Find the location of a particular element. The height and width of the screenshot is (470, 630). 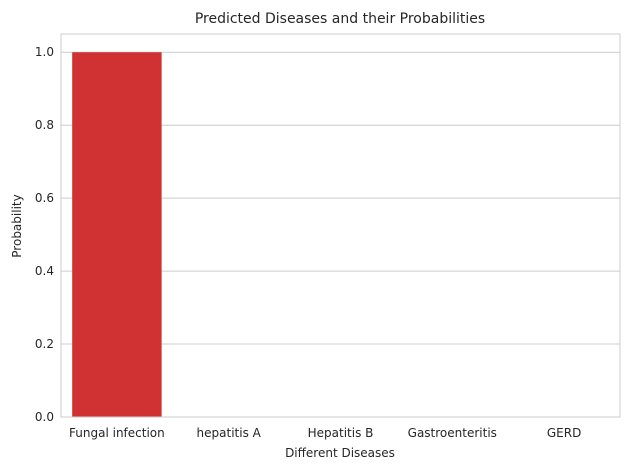

x-tick-label: hepatitis A is located at coordinates (229, 433).